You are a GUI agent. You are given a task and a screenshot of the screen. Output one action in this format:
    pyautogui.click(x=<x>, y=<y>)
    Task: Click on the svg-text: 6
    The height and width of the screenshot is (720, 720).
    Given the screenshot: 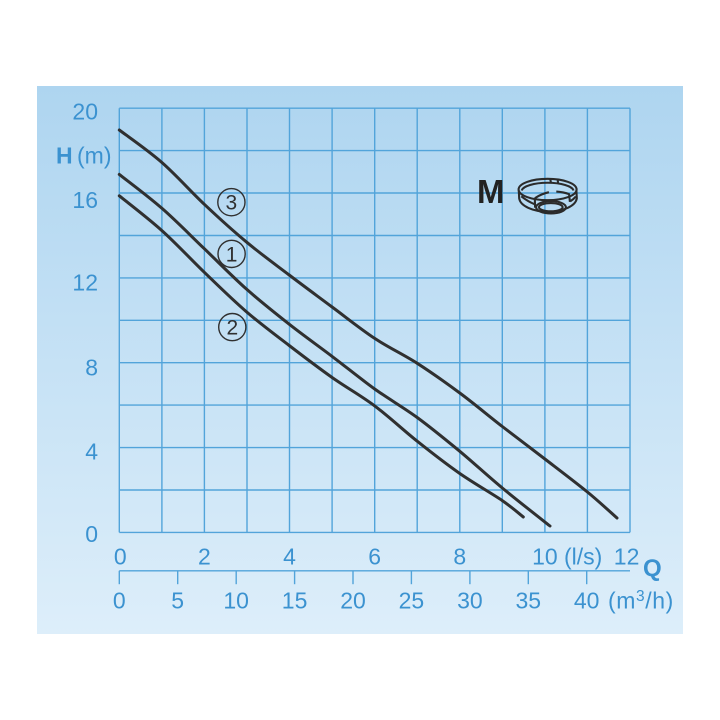 What is the action you would take?
    pyautogui.click(x=374, y=557)
    